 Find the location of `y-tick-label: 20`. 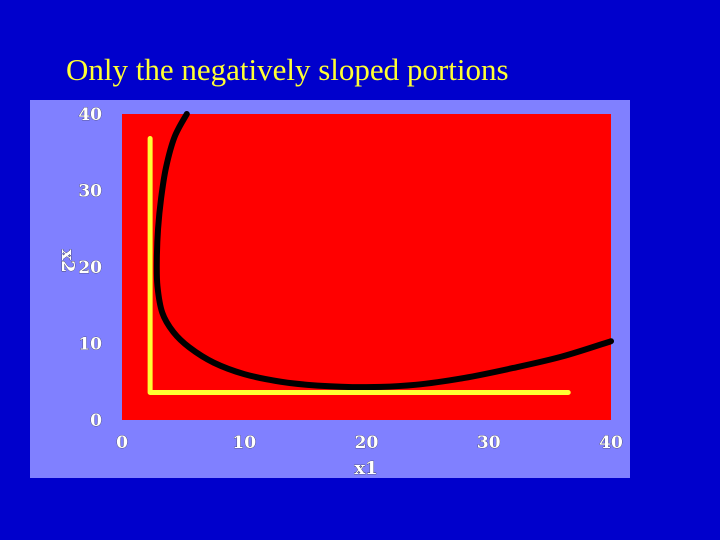

y-tick-label: 20 is located at coordinates (90, 268).